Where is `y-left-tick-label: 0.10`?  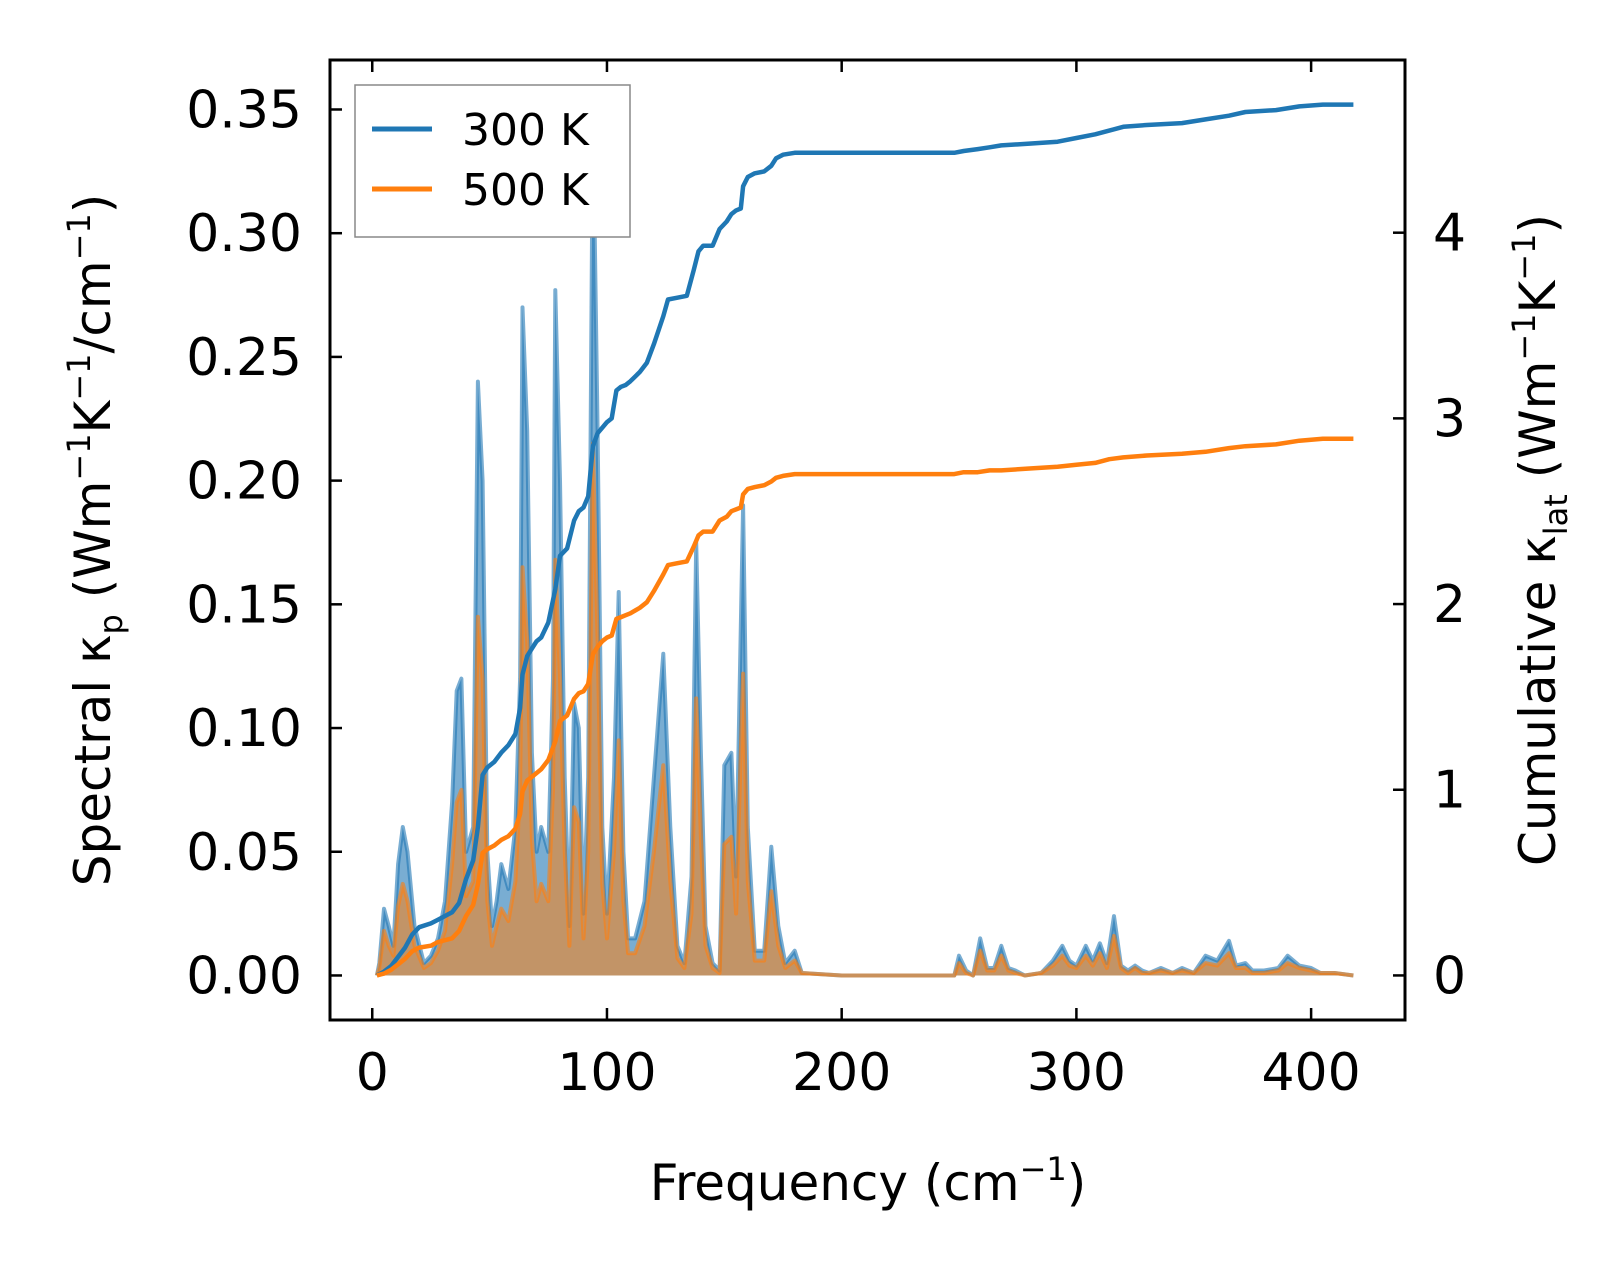
y-left-tick-label: 0.10 is located at coordinates (244, 729).